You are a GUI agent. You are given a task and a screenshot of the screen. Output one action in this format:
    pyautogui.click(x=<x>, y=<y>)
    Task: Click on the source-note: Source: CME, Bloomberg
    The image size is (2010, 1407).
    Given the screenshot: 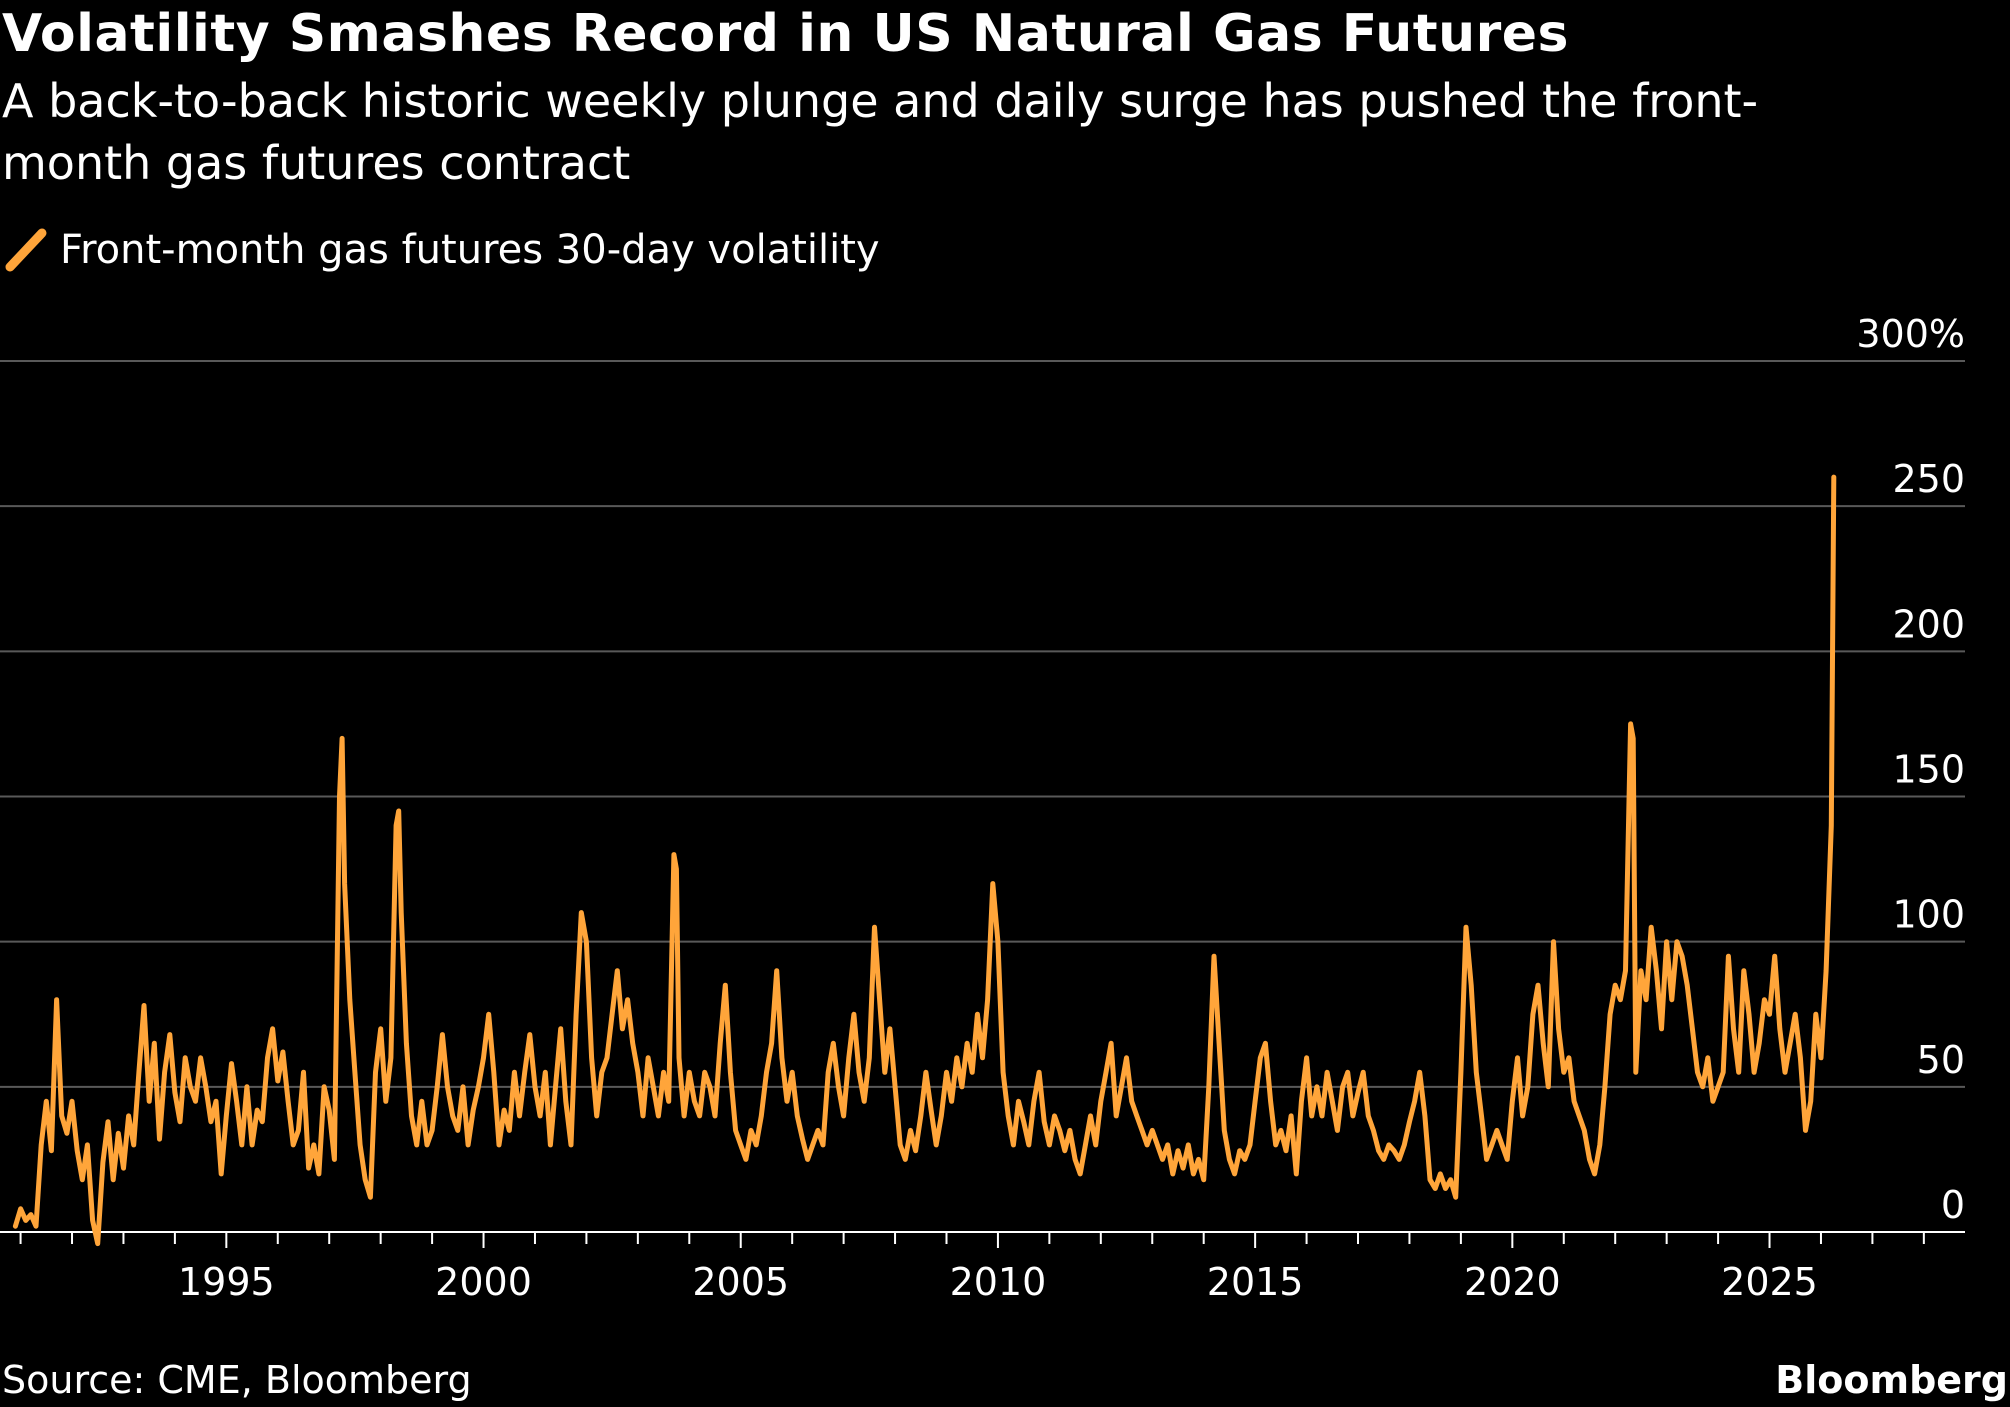 What is the action you would take?
    pyautogui.click(x=237, y=1380)
    